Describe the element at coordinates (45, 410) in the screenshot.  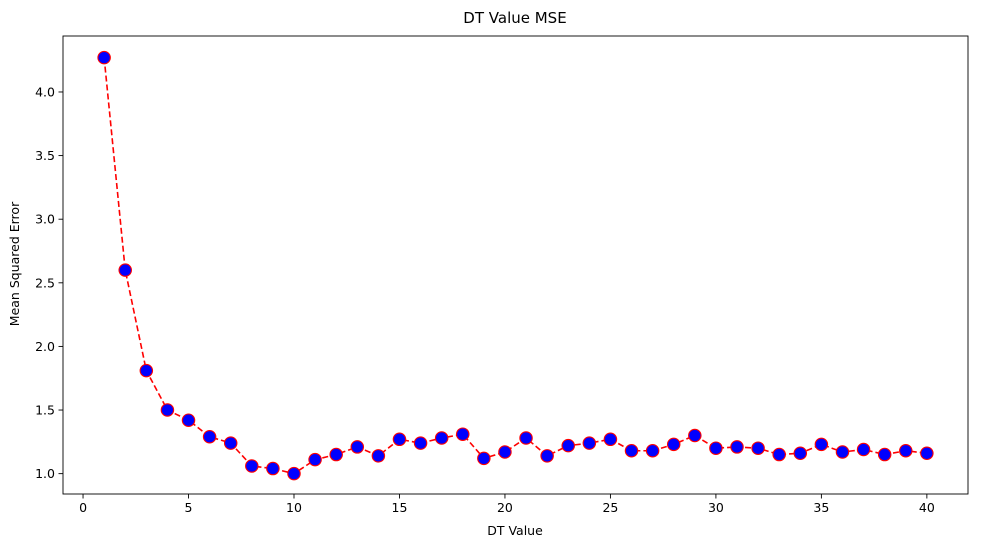
I see `y-tick-label: 1.5` at that location.